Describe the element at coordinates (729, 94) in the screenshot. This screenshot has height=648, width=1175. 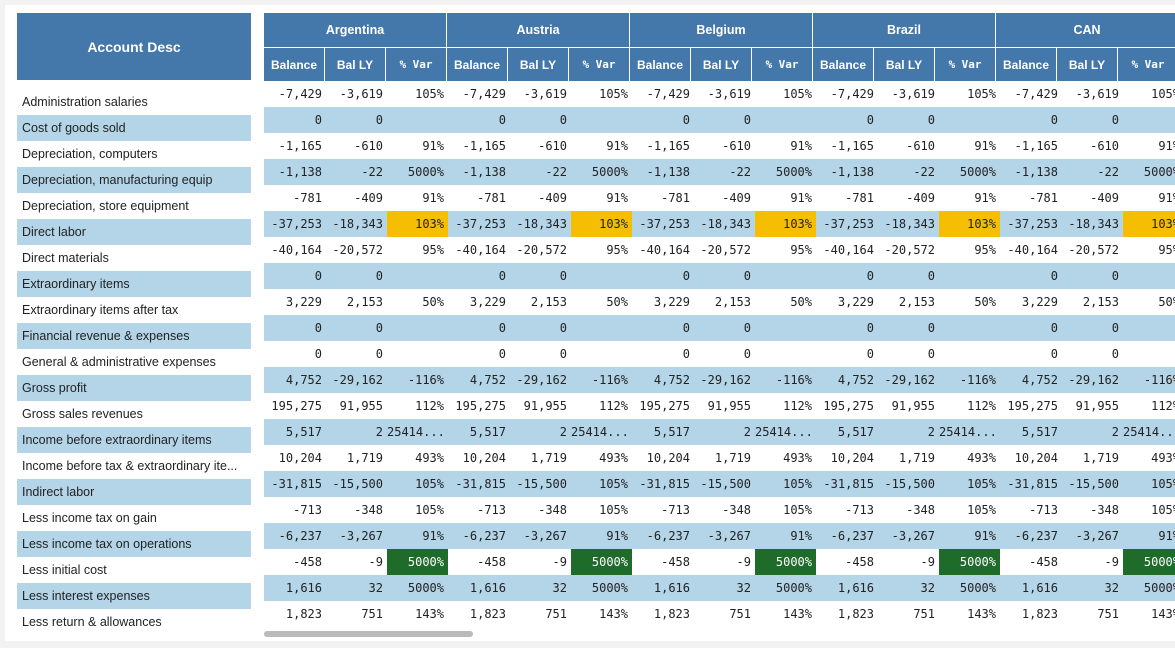
I see `bal-ly-cell: -3,619` at that location.